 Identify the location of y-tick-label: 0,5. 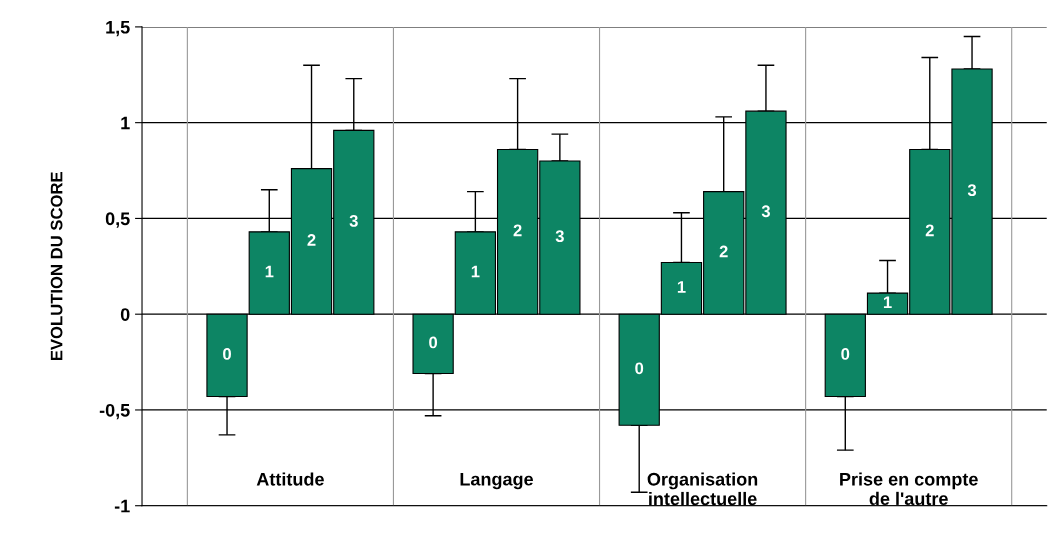
(117, 220).